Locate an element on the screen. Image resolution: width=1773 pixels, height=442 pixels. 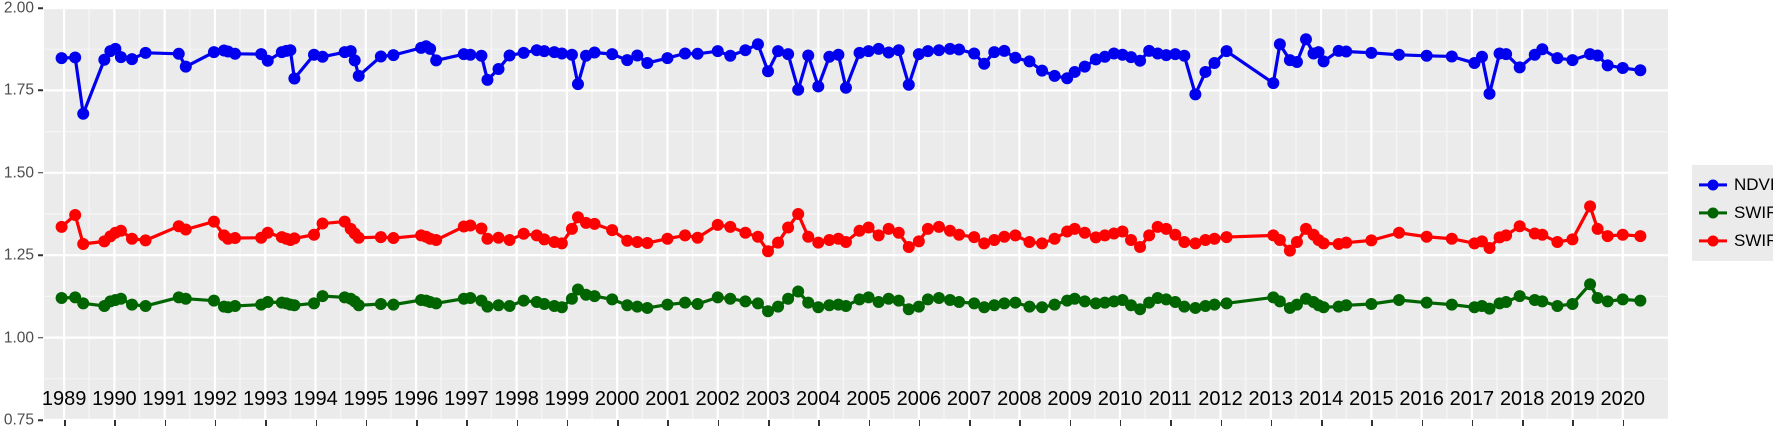
x-tick-label: 1995 is located at coordinates (366, 399).